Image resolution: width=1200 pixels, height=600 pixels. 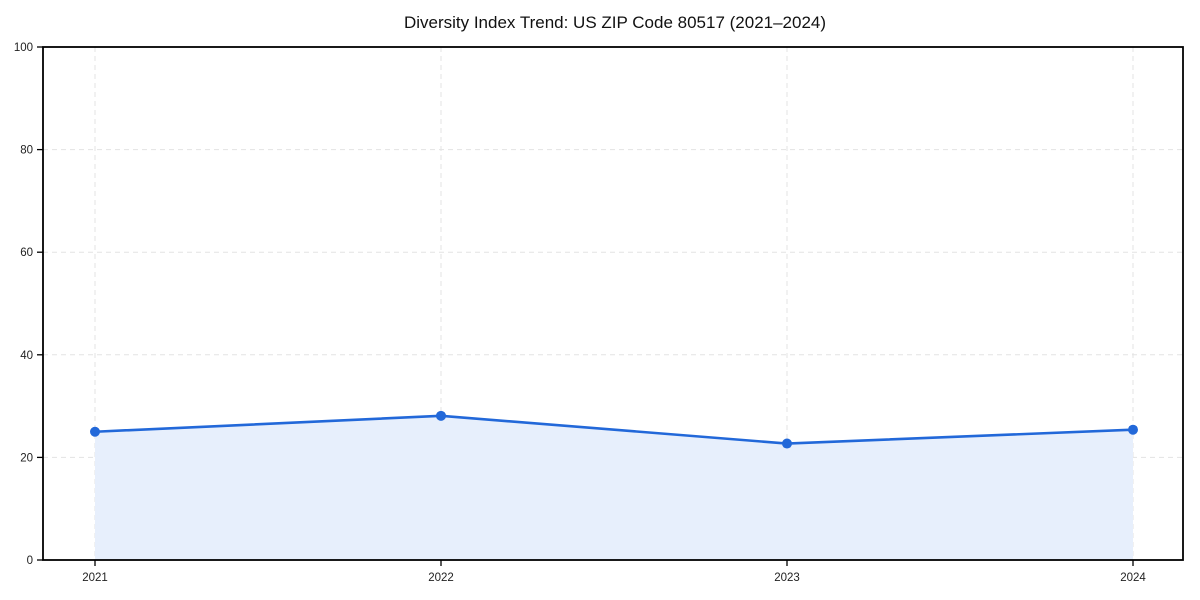 What do you see at coordinates (26, 458) in the screenshot?
I see `y-tick-label: 20` at bounding box center [26, 458].